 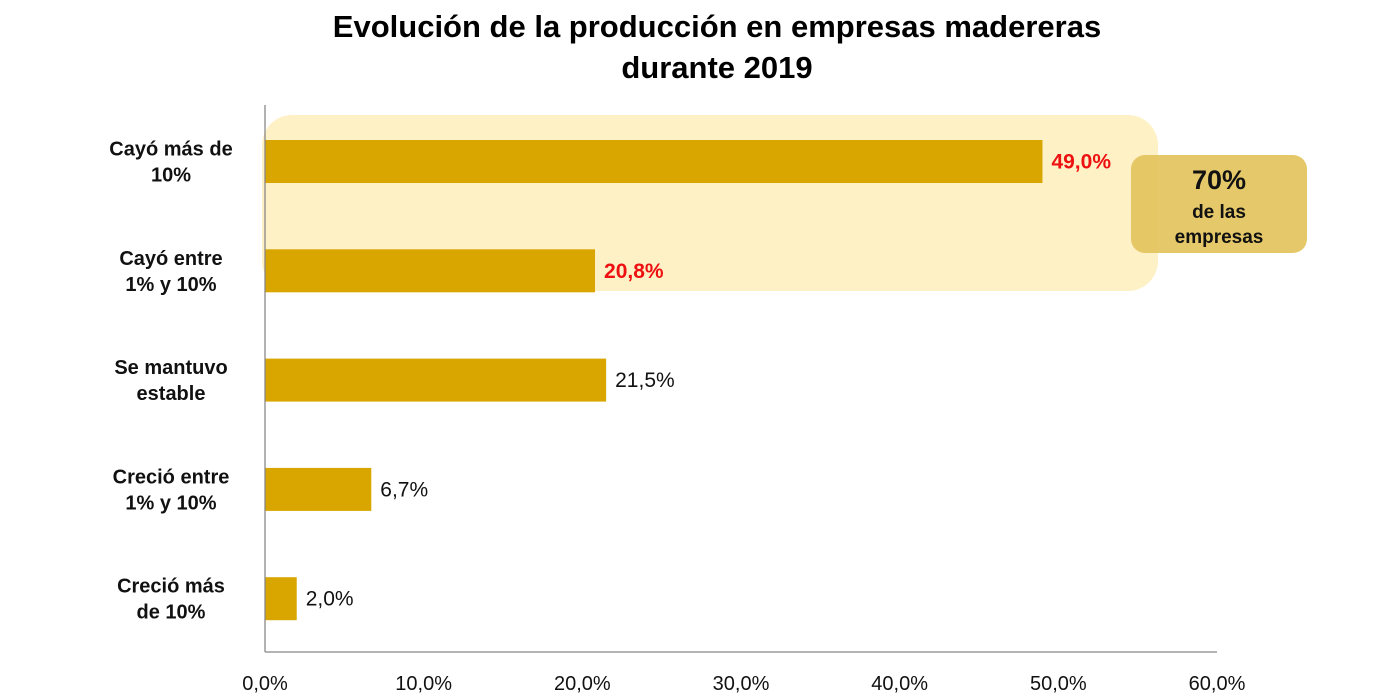 I want to click on callout-value: 70%, so click(x=1219, y=180).